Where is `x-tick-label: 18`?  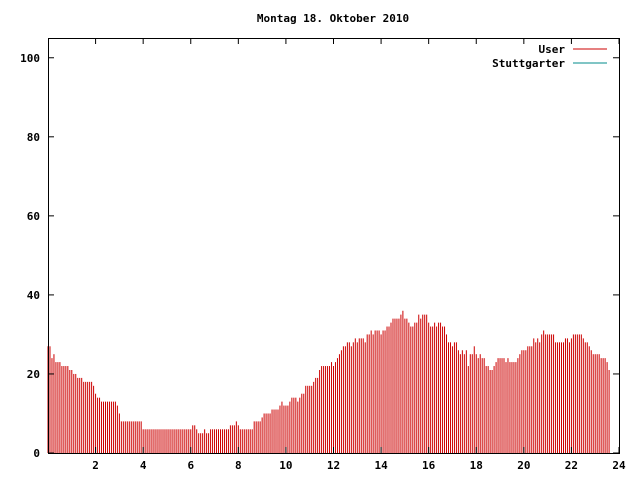 x-tick-label: 18 is located at coordinates (476, 465).